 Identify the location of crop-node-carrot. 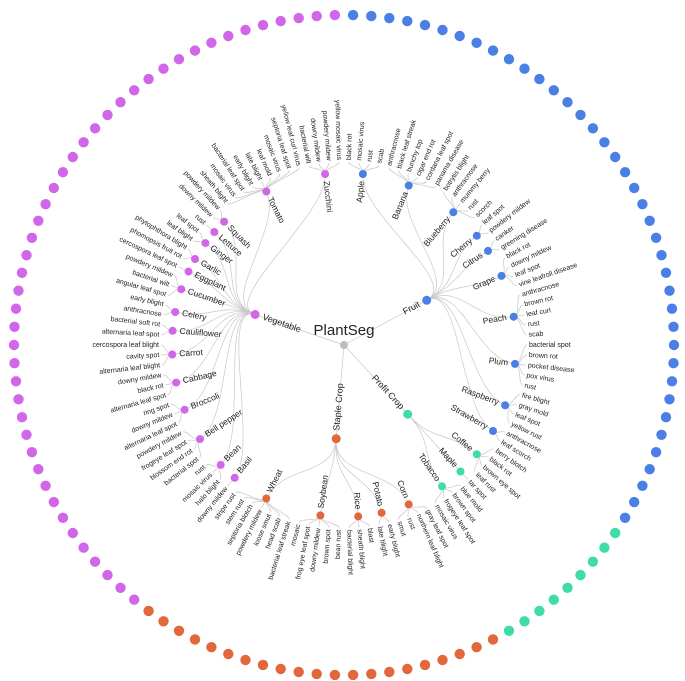
(172, 354).